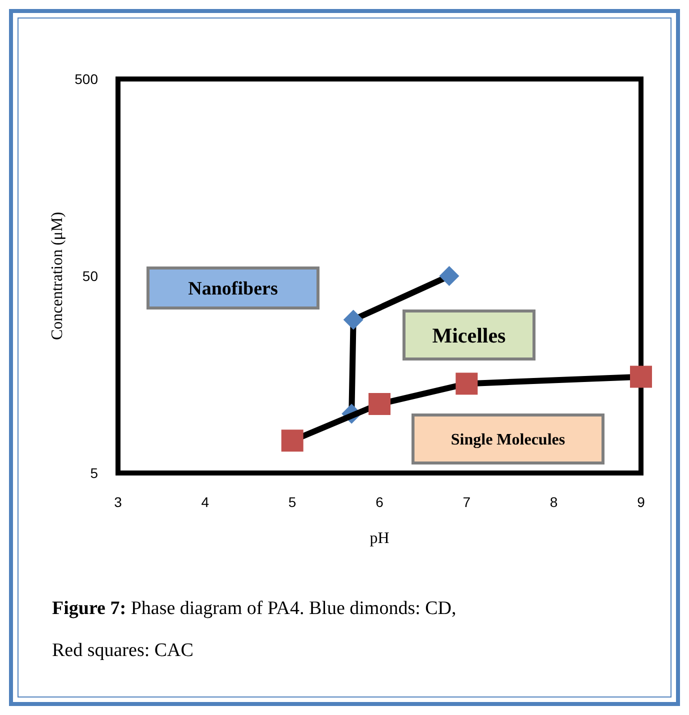 This screenshot has width=689, height=715. What do you see at coordinates (380, 502) in the screenshot?
I see `x-tick-label: 6` at bounding box center [380, 502].